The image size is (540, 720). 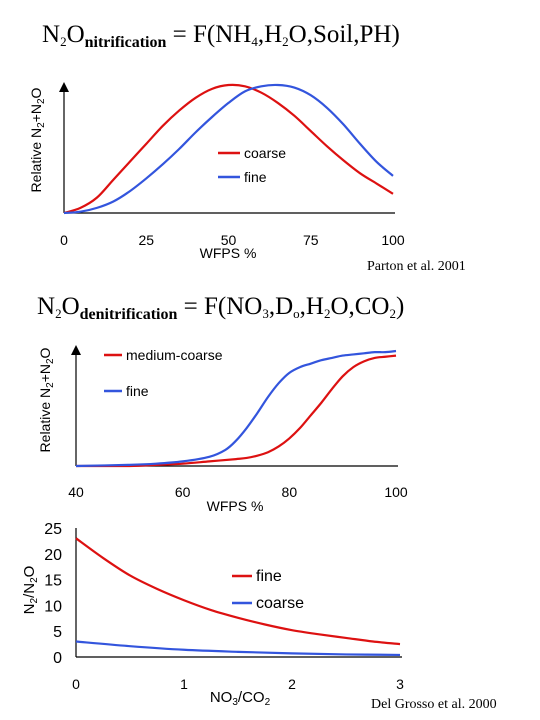 I want to click on equation-nitrification: N2Onitrification = F(NH4,H2O,Soil,PH), so click(x=221, y=39).